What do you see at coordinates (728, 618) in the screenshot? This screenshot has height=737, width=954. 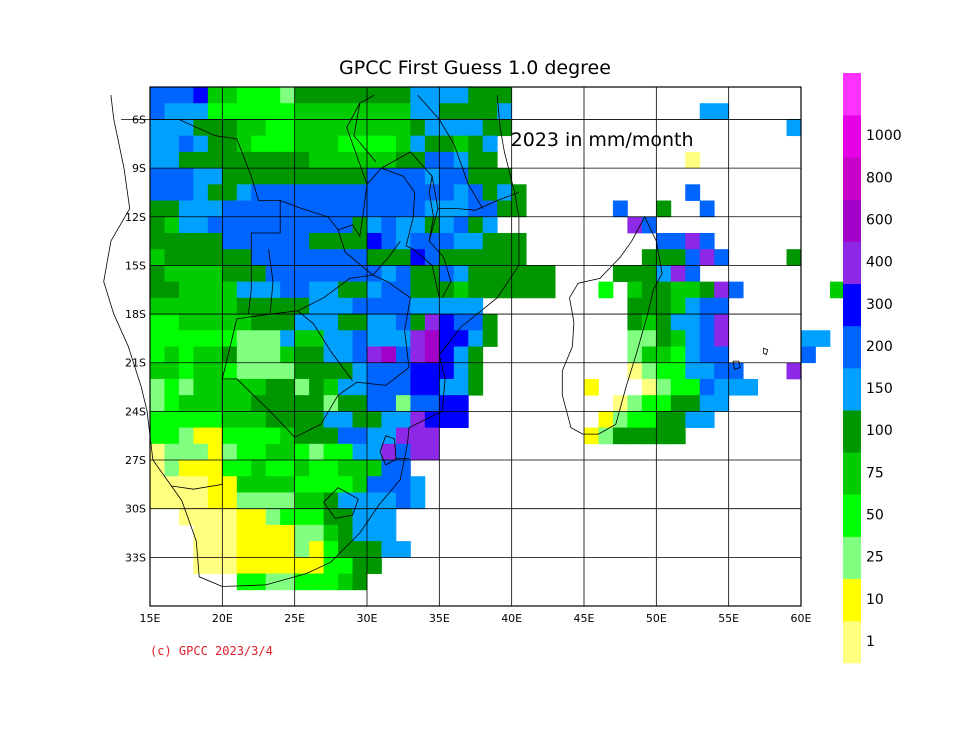 I see `longitude-tick-label: 55E` at bounding box center [728, 618].